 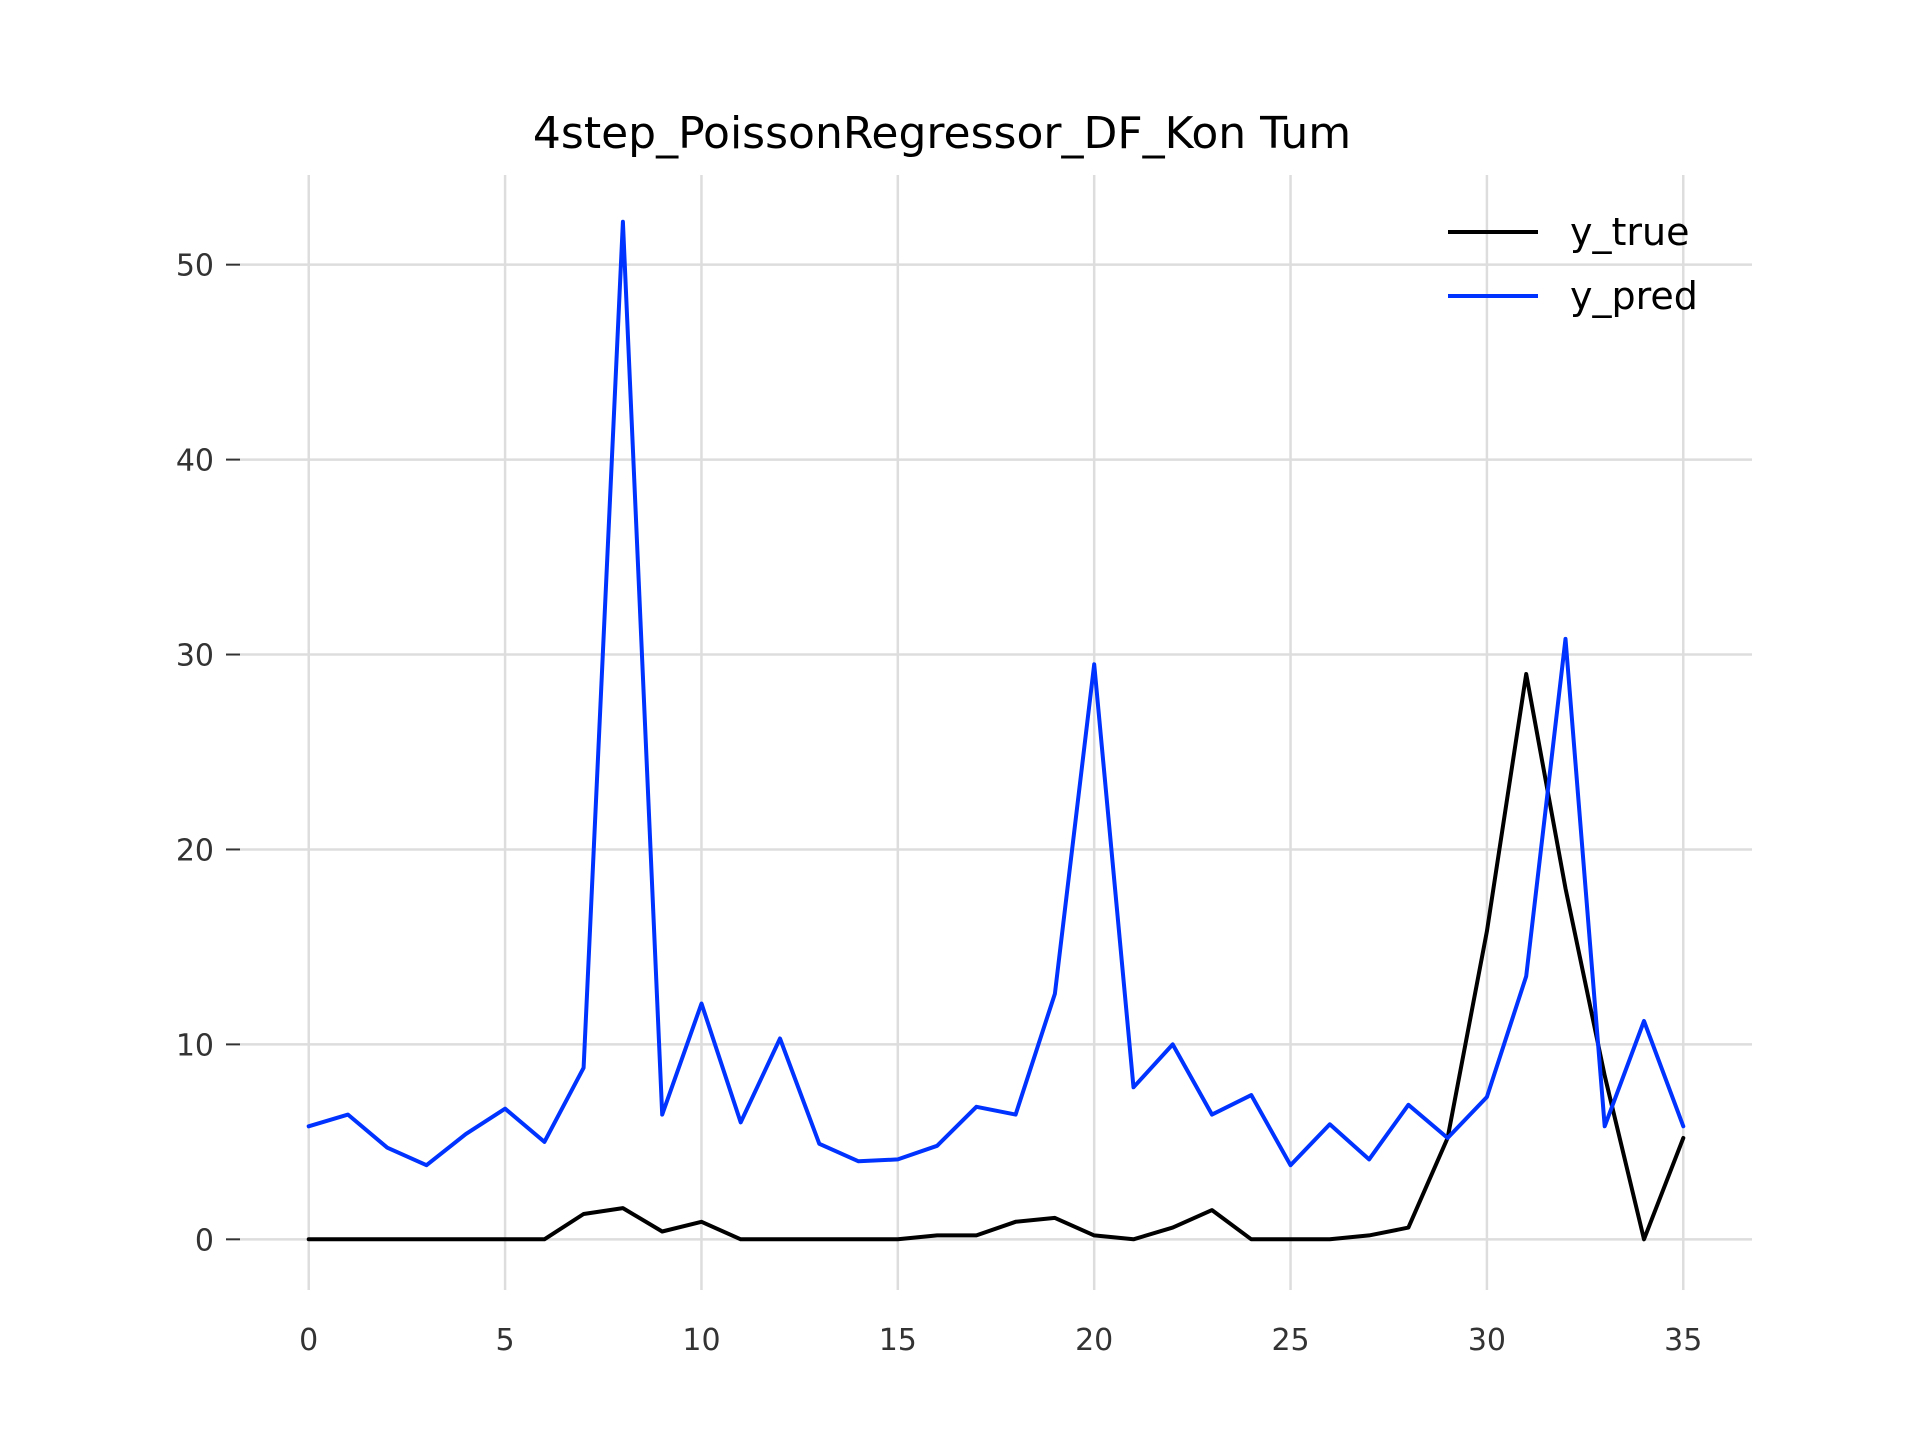 What do you see at coordinates (701, 1340) in the screenshot?
I see `x-tick-label: 10` at bounding box center [701, 1340].